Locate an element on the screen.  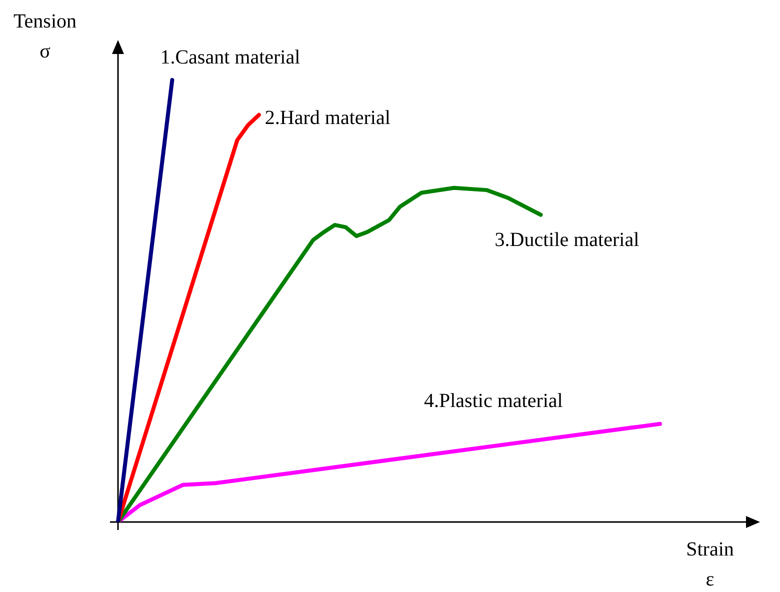
series-label: 3.Ductile material is located at coordinates (567, 240).